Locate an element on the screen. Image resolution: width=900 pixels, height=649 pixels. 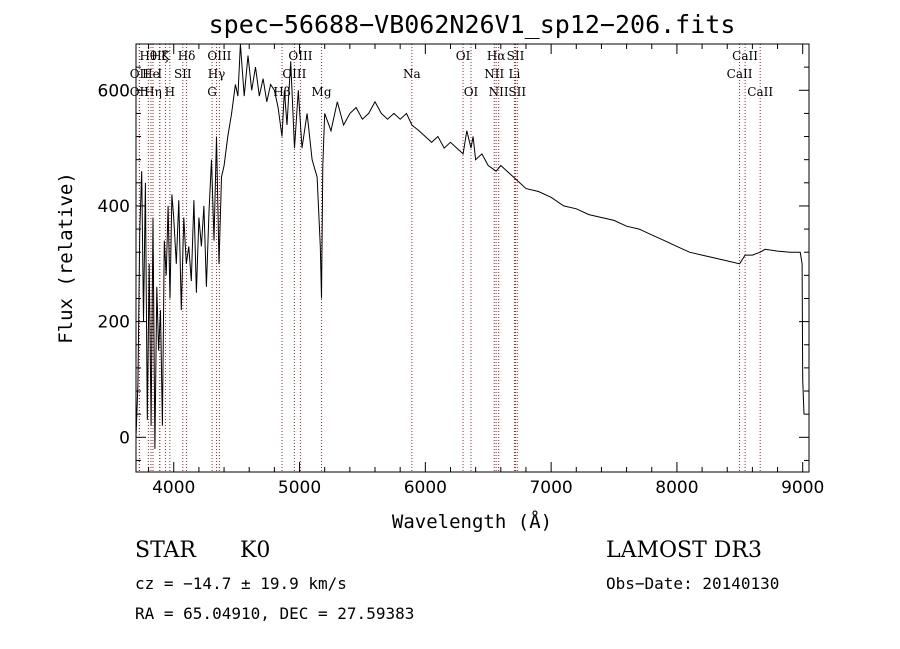
y-tick-label-0: 0 is located at coordinates (124, 438).